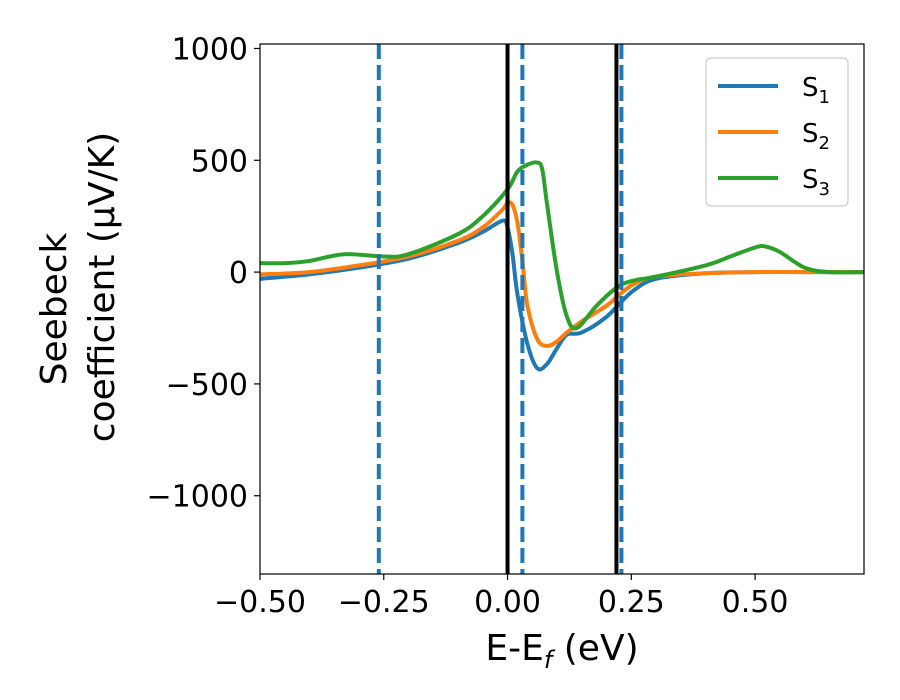  Describe the element at coordinates (507, 602) in the screenshot. I see `x-tick-label: 0.00` at that location.